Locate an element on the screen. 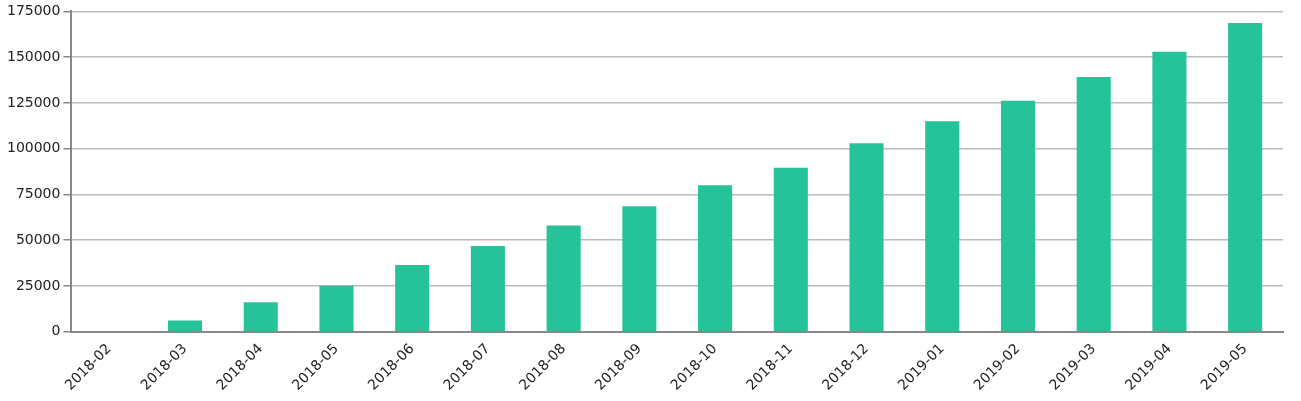 The image size is (1301, 401). y-tick-label: 125000 is located at coordinates (33, 101).